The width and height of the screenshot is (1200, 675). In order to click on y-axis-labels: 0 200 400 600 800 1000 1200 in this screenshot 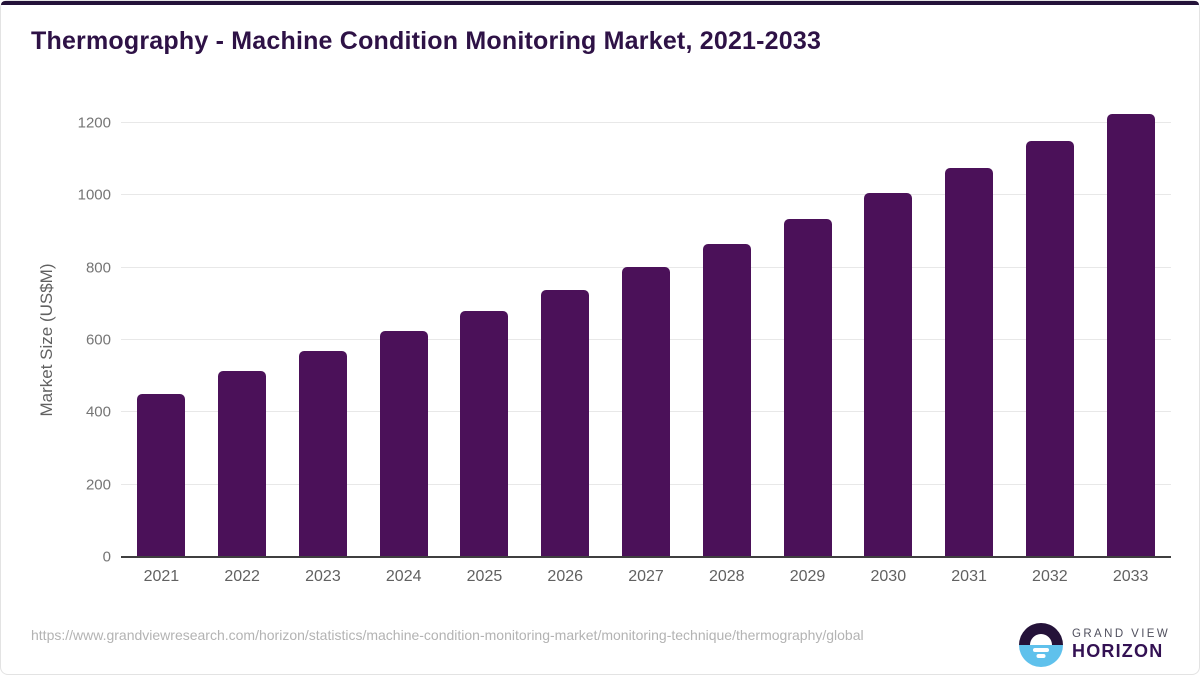, I will do `click(56, 340)`.